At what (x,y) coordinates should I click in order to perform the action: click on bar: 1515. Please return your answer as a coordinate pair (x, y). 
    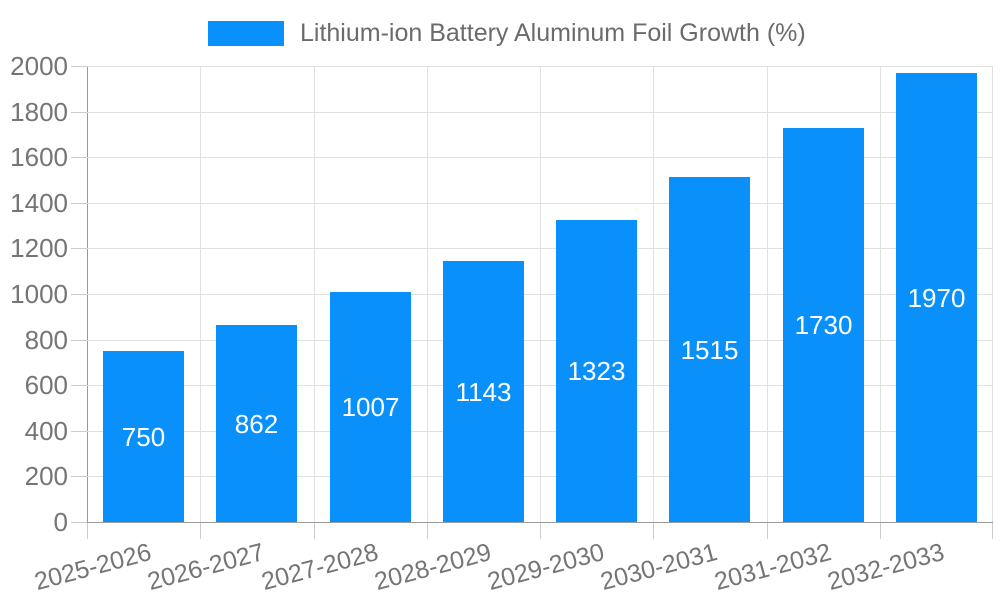
    Looking at the image, I should click on (709, 349).